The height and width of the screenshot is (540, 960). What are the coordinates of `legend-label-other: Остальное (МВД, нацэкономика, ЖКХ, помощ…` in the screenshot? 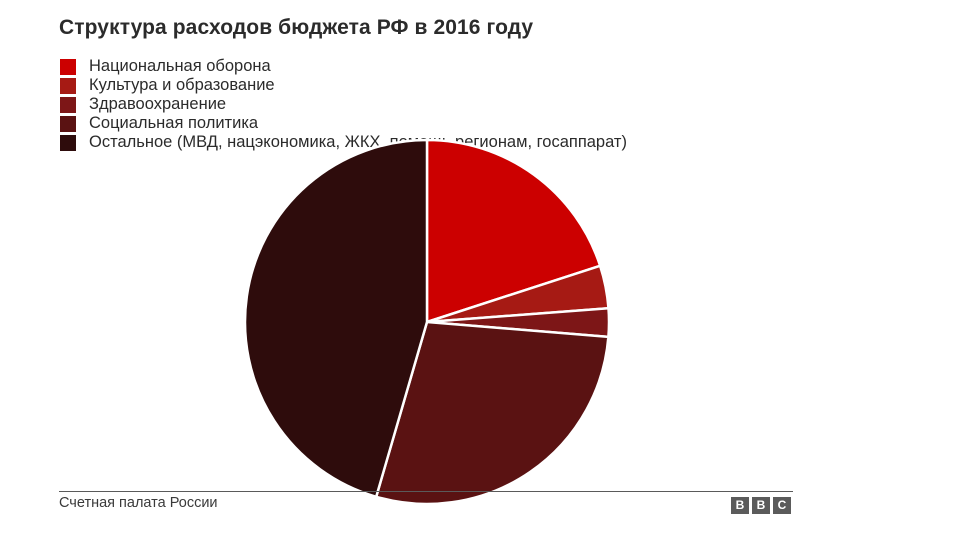 It's located at (358, 142).